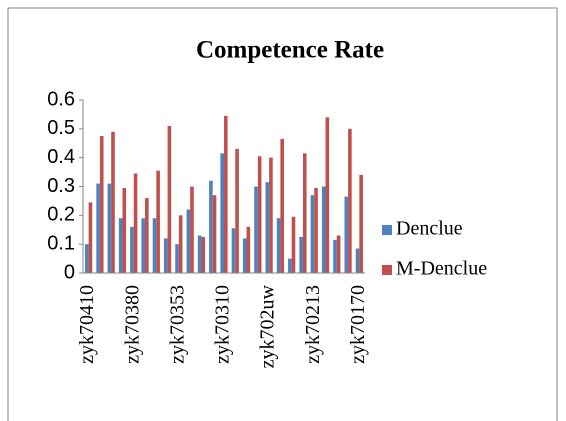 Image resolution: width=566 pixels, height=421 pixels. I want to click on x-tick-label: zyk70170, so click(358, 324).